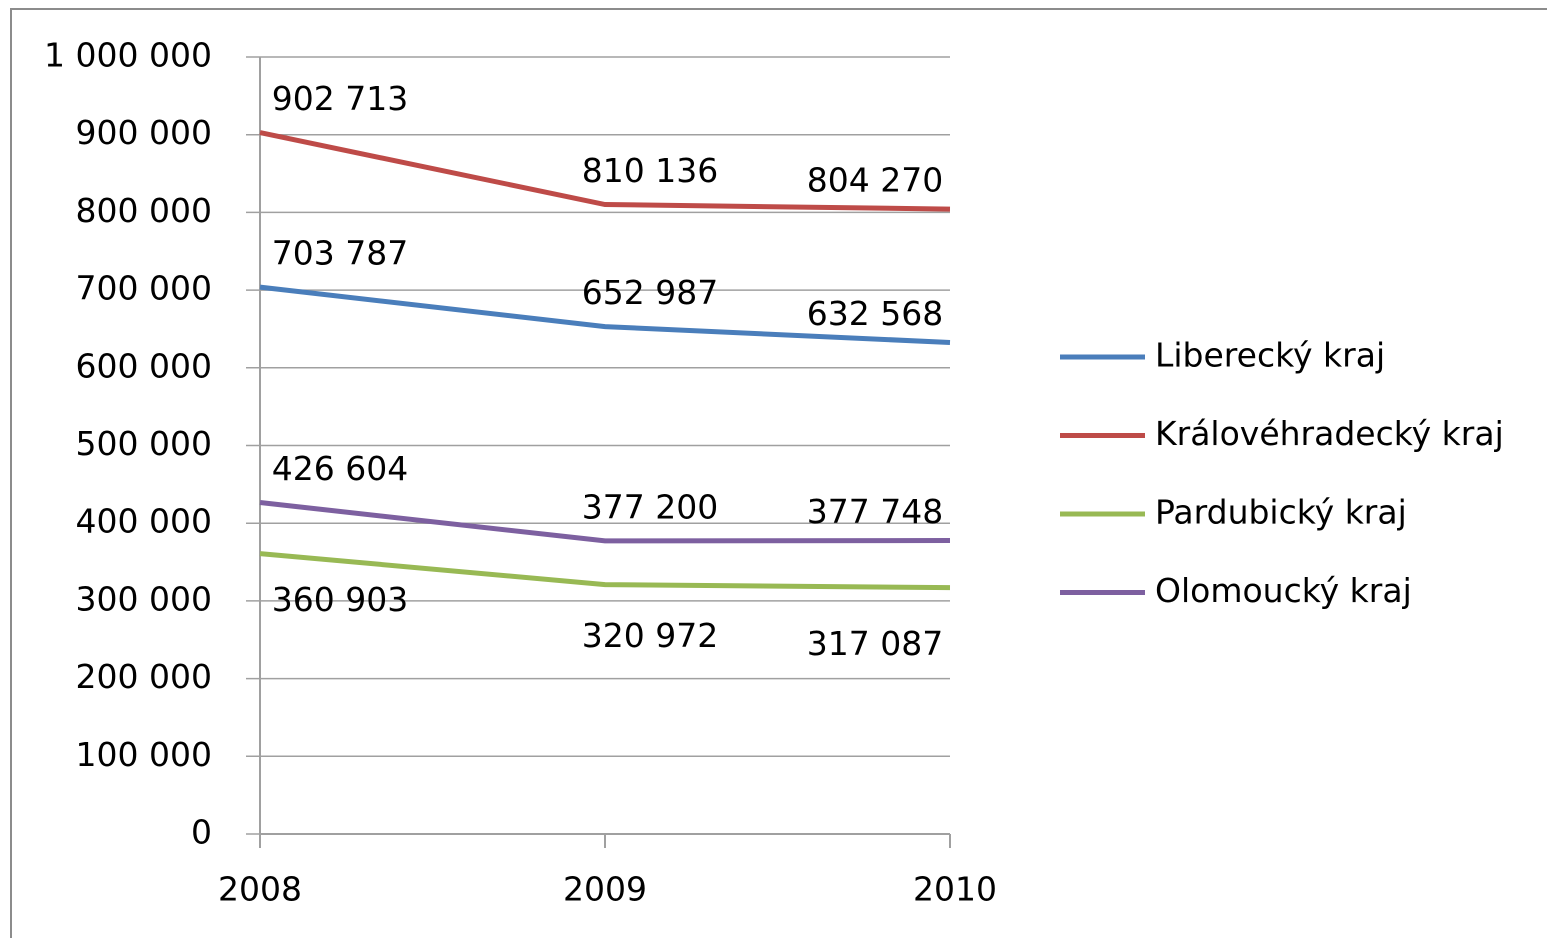  I want to click on legend-label: Královéhradecký kraj, so click(1329, 433).